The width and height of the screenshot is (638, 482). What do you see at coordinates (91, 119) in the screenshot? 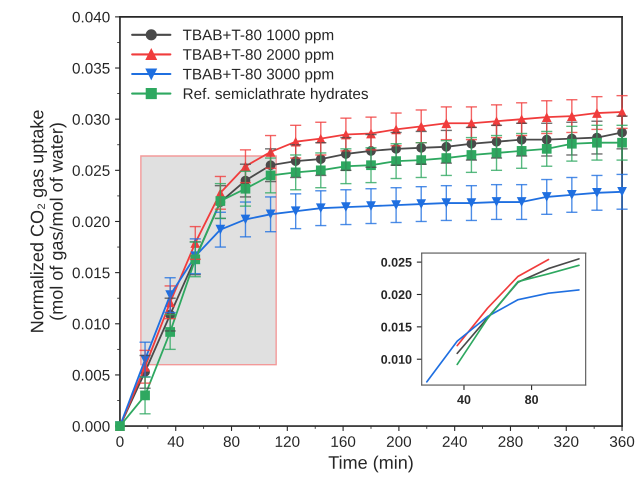
I see `y-tick-label: 0.030` at bounding box center [91, 119].